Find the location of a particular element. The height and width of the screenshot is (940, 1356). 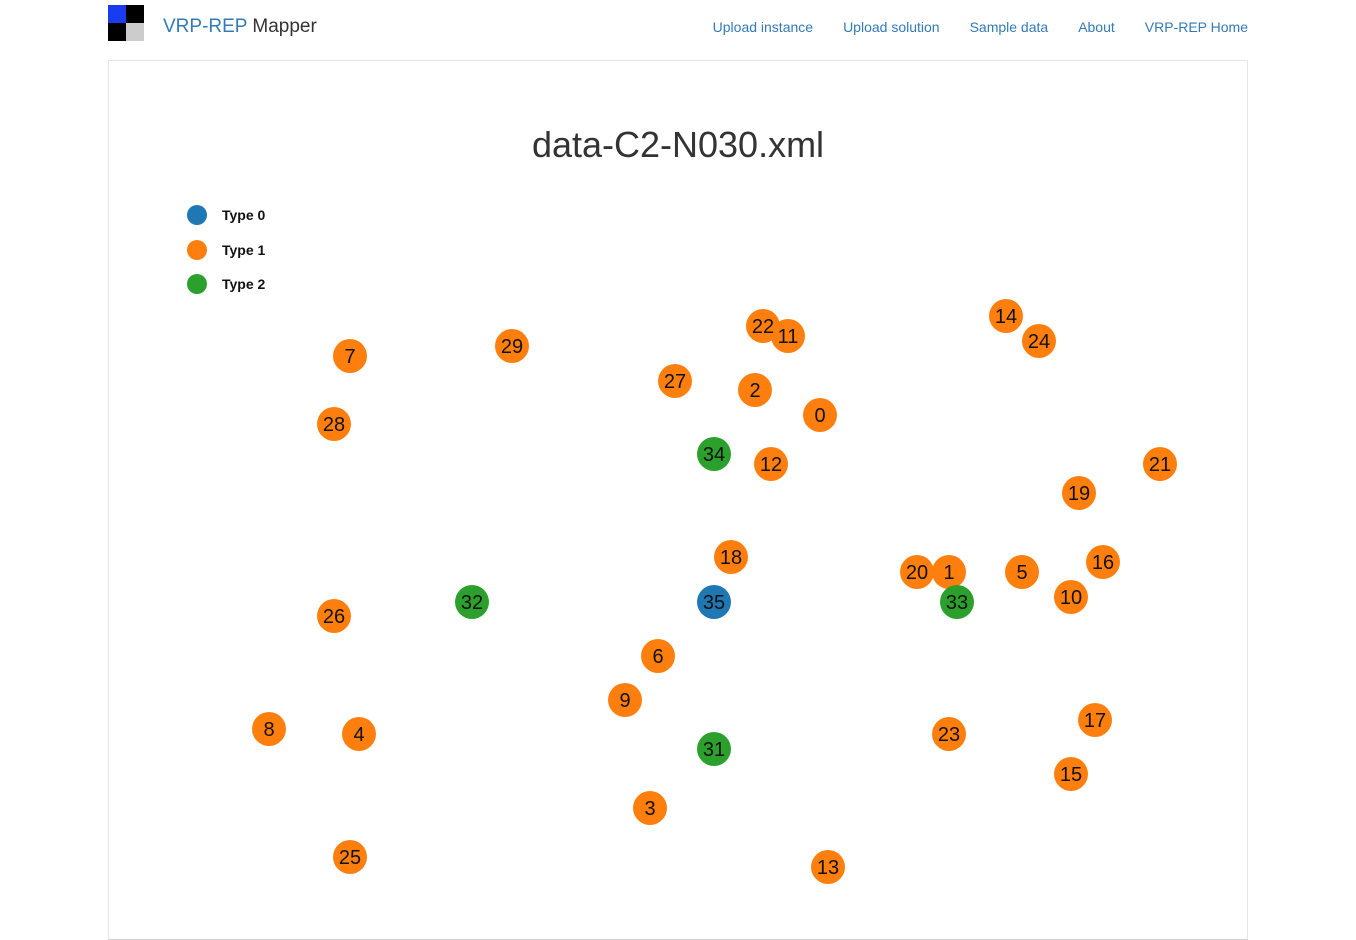

map-node-label: 18 is located at coordinates (731, 558).